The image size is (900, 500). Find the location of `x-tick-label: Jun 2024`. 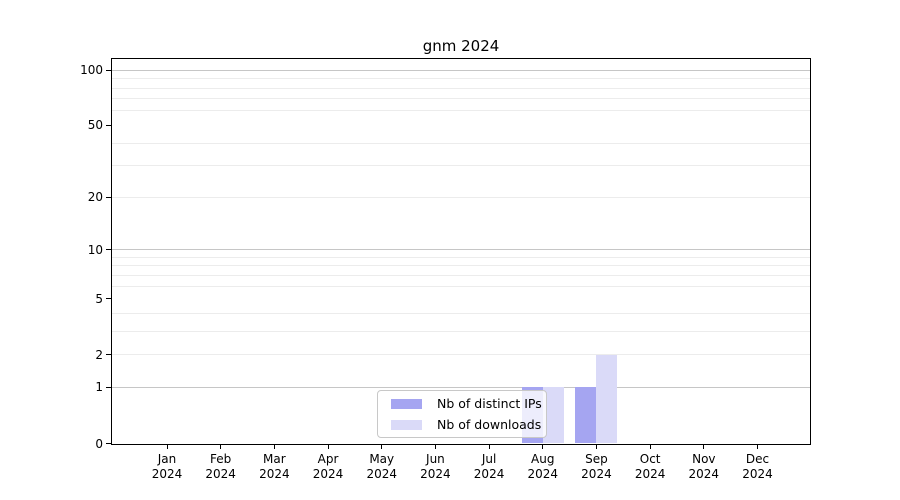

x-tick-label: Jun 2024 is located at coordinates (435, 466).